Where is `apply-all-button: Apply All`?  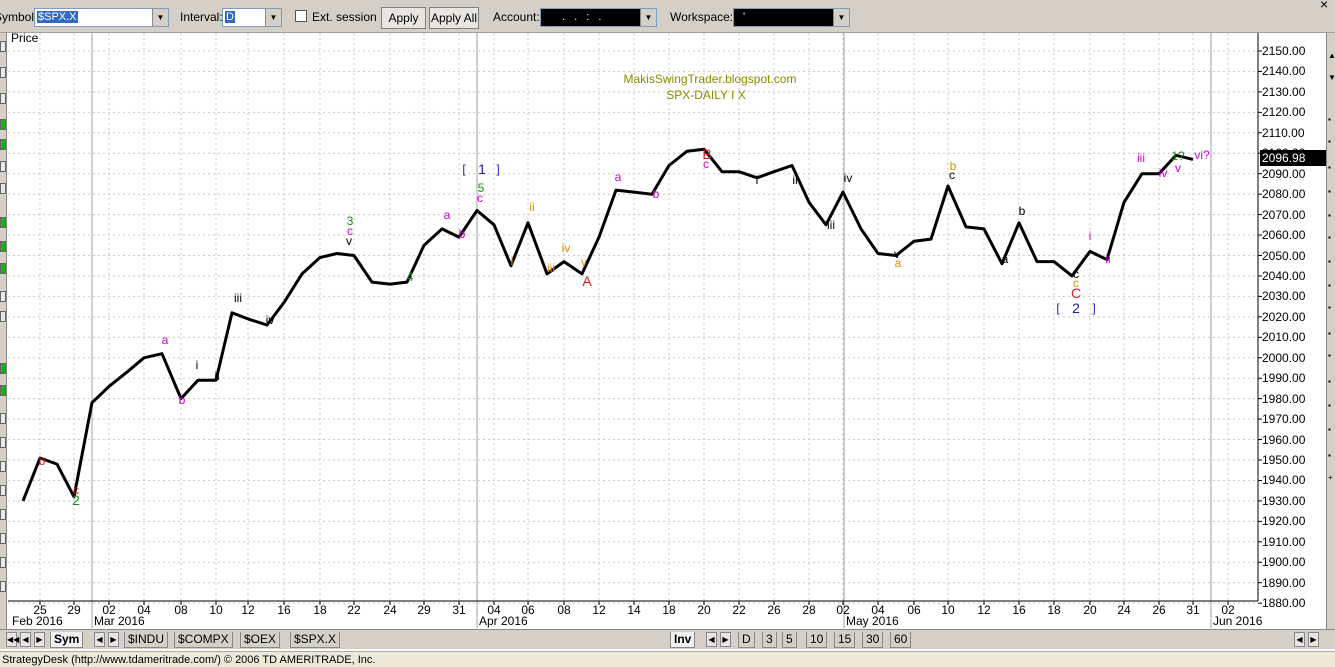
apply-all-button: Apply All is located at coordinates (454, 18).